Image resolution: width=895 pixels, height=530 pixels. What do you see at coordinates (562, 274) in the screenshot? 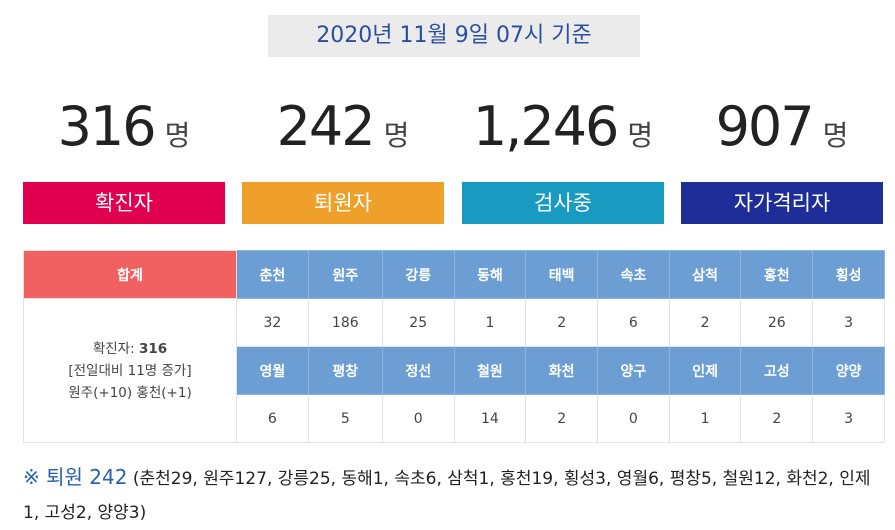
I see `region-name: 태백` at bounding box center [562, 274].